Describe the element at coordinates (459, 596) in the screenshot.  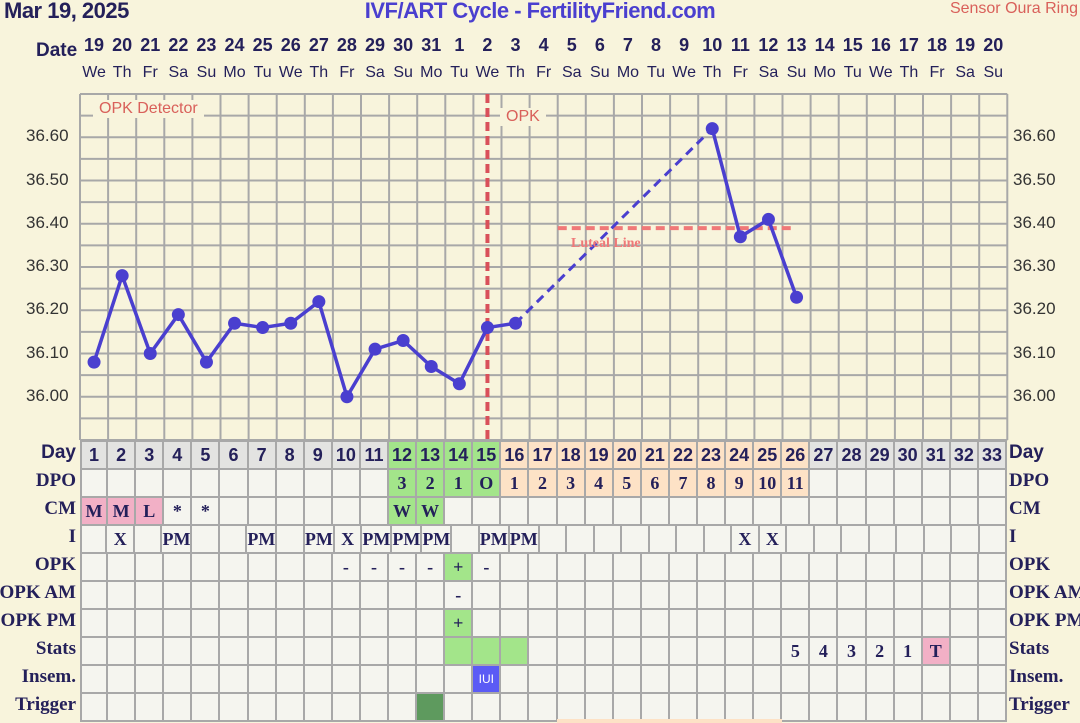
I see `table-cell: -` at that location.